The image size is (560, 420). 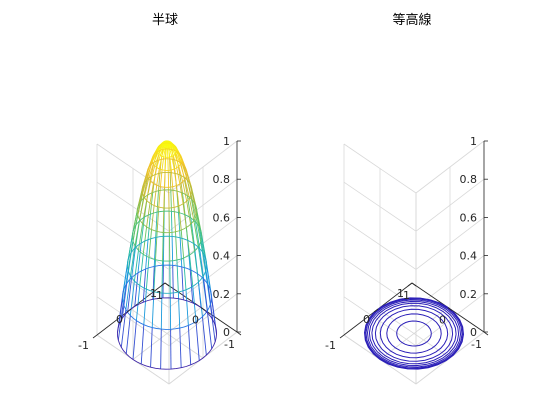 What do you see at coordinates (222, 217) in the screenshot?
I see `z-tick-label: 0.6` at bounding box center [222, 217].